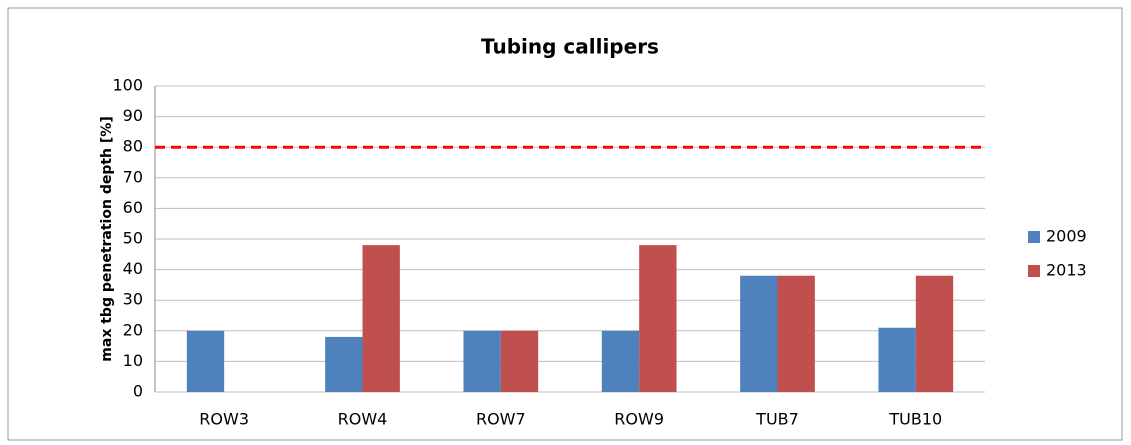 Image resolution: width=1131 pixels, height=445 pixels. Describe the element at coordinates (224, 419) in the screenshot. I see `x-tick-label: ROW3` at that location.